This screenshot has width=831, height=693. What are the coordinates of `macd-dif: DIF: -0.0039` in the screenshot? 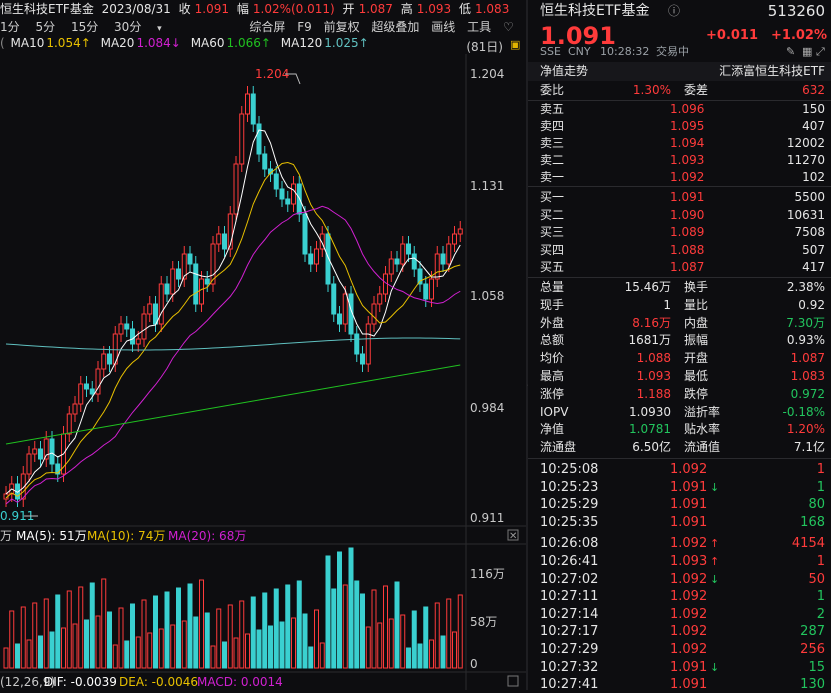 It's located at (80, 682).